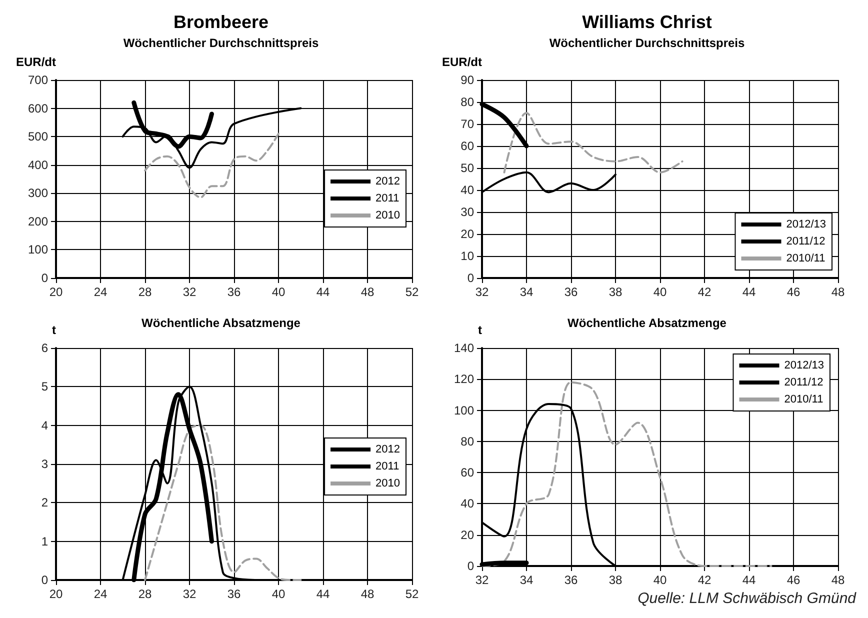 The width and height of the screenshot is (868, 618). Describe the element at coordinates (647, 22) in the screenshot. I see `chart-title: Williams Christ` at that location.